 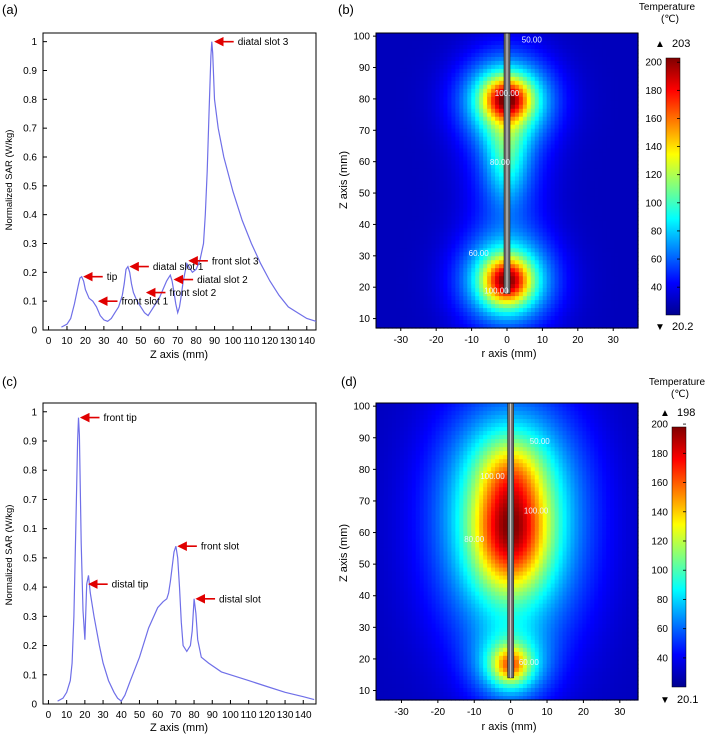 I want to click on x-tick-label: 130, so click(x=288, y=341).